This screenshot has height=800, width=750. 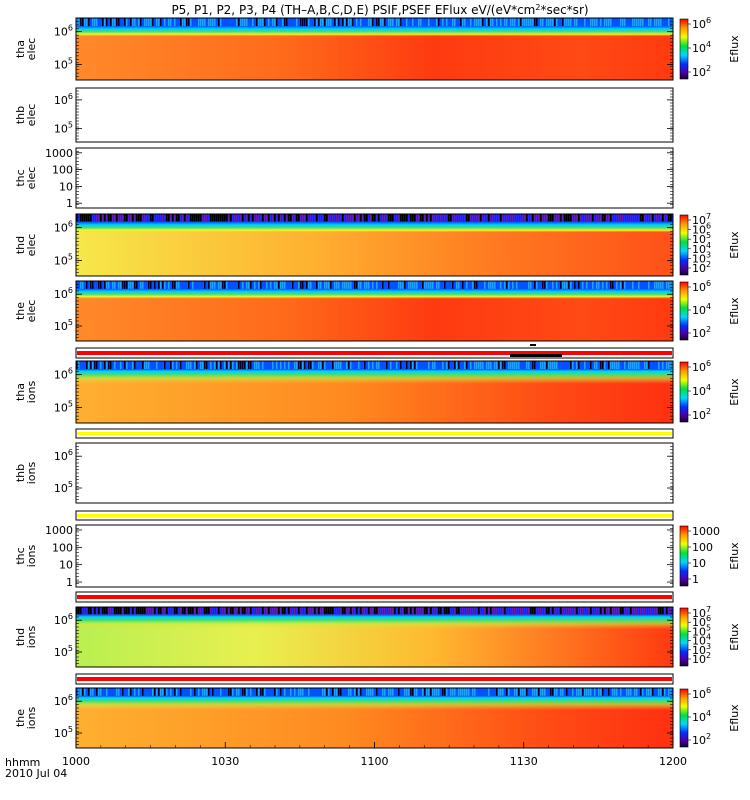 What do you see at coordinates (374, 238) in the screenshot?
I see `spectrogram-overlay-thd-elec` at bounding box center [374, 238].